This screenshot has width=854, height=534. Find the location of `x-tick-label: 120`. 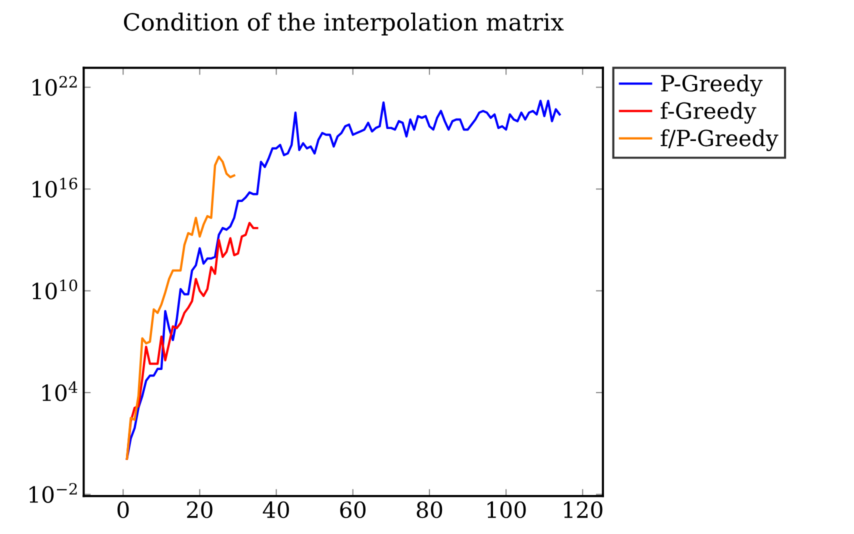

x-tick-label: 120 is located at coordinates (583, 509).